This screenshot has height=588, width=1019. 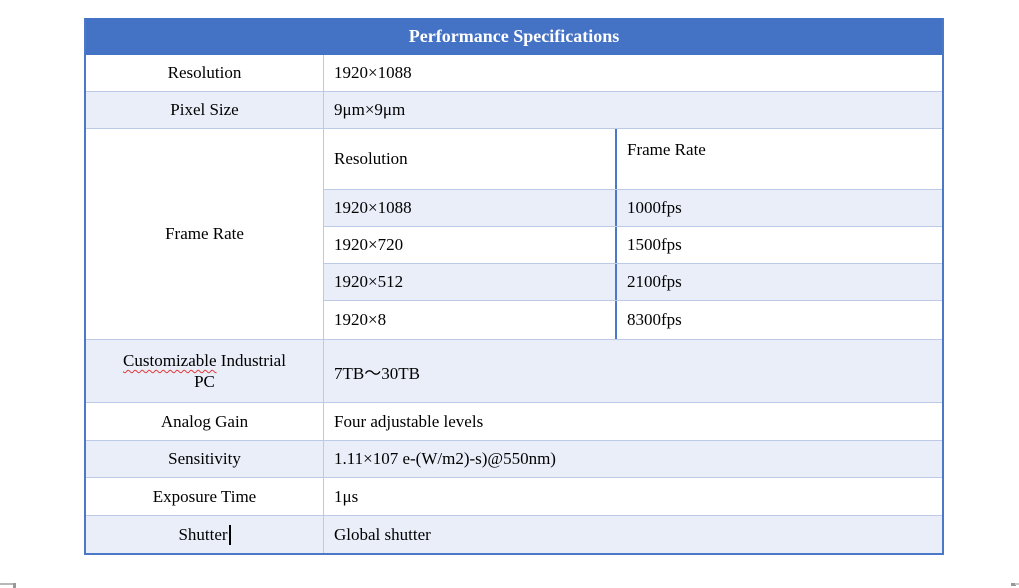 What do you see at coordinates (633, 371) in the screenshot?
I see `industrial-pc-value-cell: 7TB～30TB` at bounding box center [633, 371].